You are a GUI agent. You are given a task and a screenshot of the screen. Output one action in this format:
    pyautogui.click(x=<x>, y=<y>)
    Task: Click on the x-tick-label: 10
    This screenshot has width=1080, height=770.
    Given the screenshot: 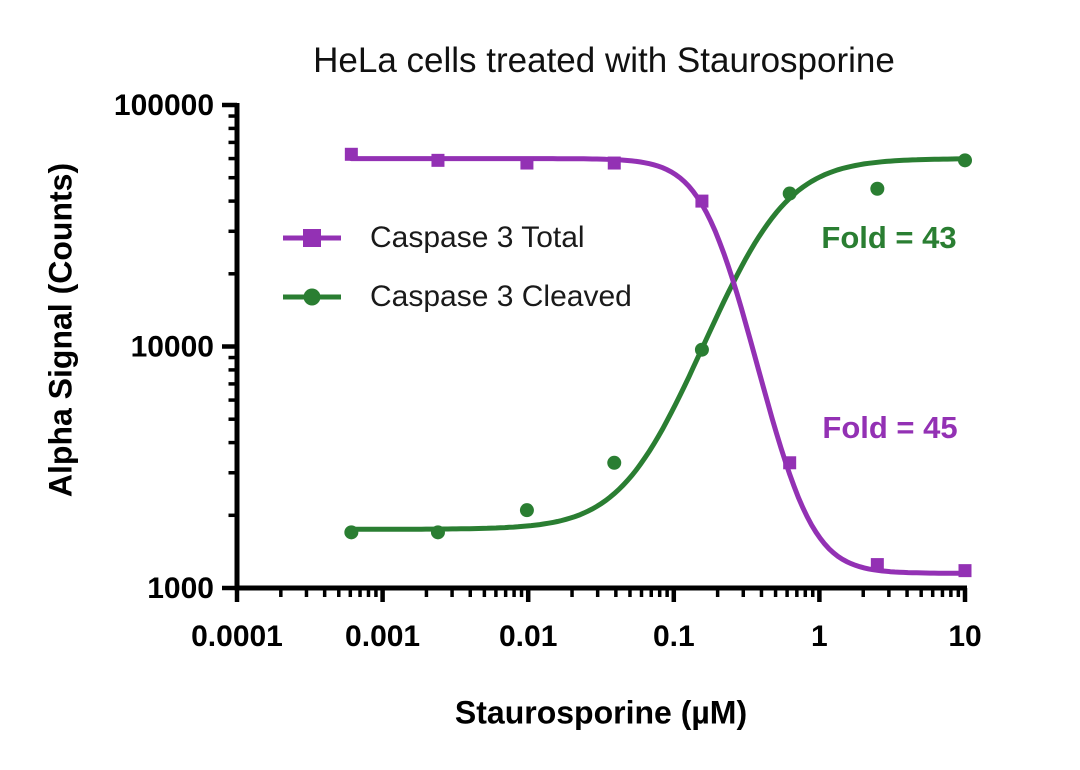 What is the action you would take?
    pyautogui.click(x=964, y=636)
    